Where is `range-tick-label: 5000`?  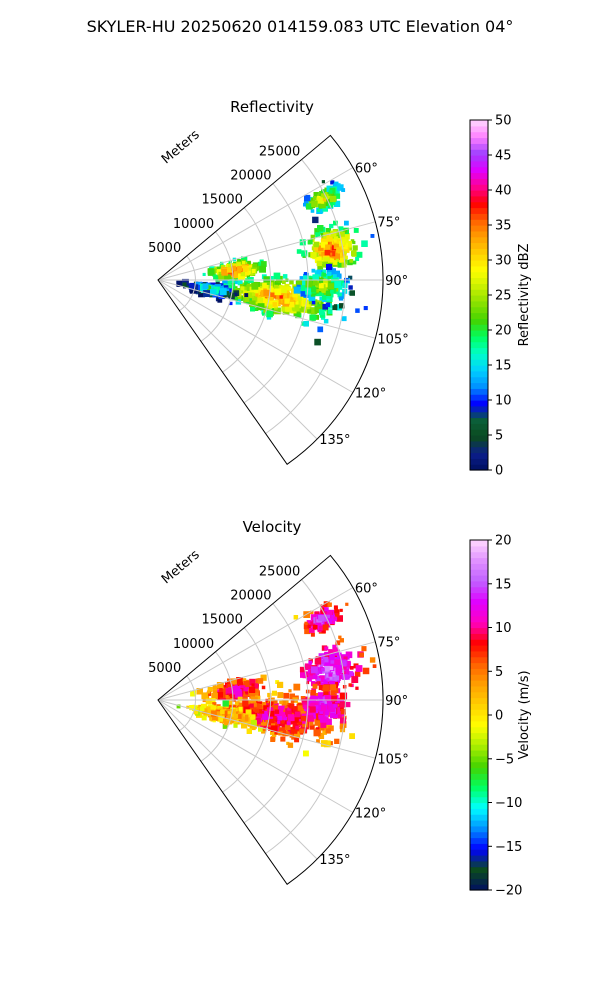 range-tick-label: 5000 is located at coordinates (164, 668).